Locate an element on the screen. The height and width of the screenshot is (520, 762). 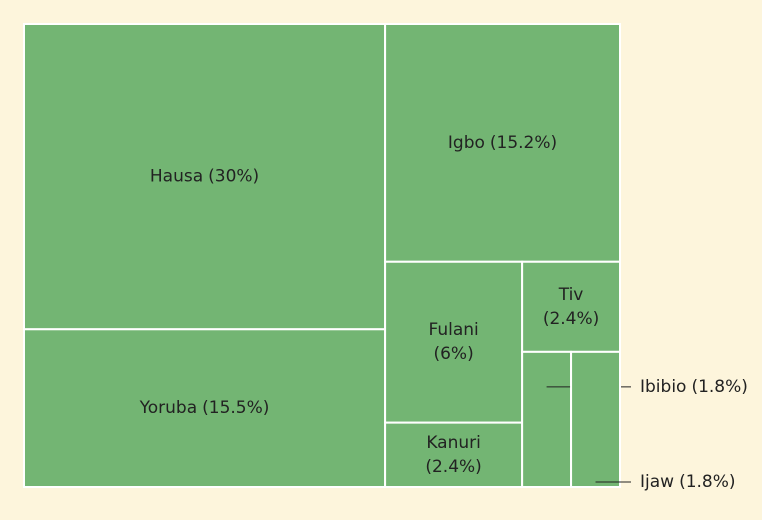
category-label: Ibibio is located at coordinates (663, 387).